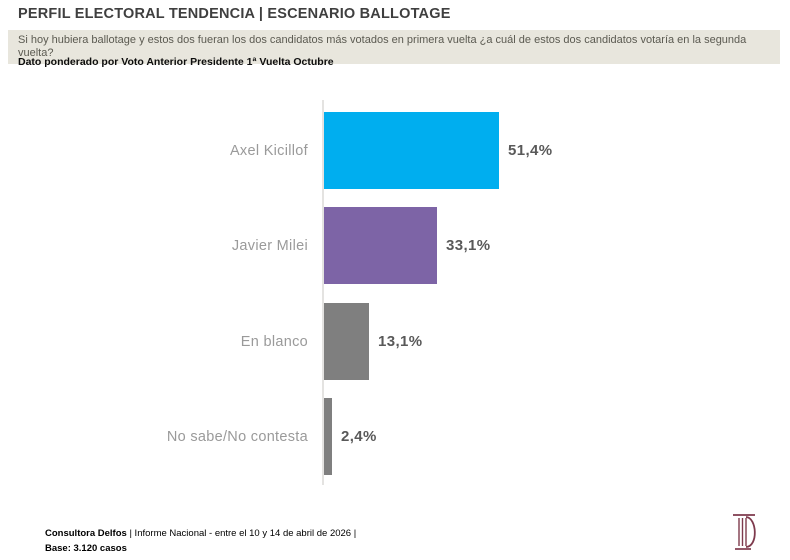  I want to click on category-label: Javier Milei, so click(269, 245).